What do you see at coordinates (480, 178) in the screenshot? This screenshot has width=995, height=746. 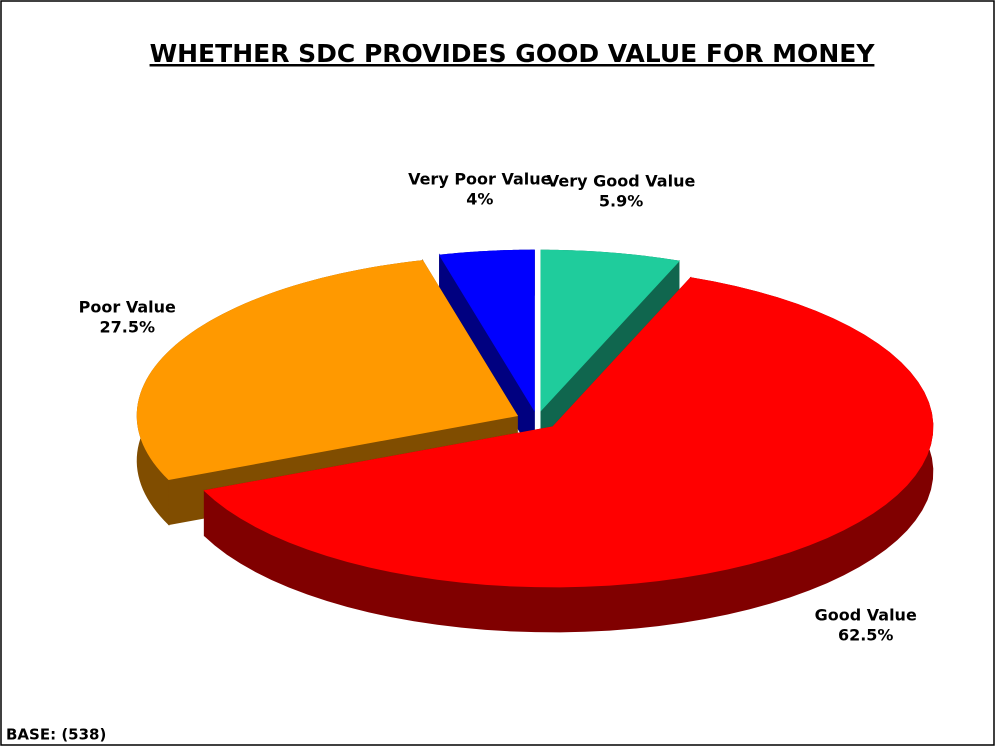 I see `category-label: Very Poor Value` at bounding box center [480, 178].